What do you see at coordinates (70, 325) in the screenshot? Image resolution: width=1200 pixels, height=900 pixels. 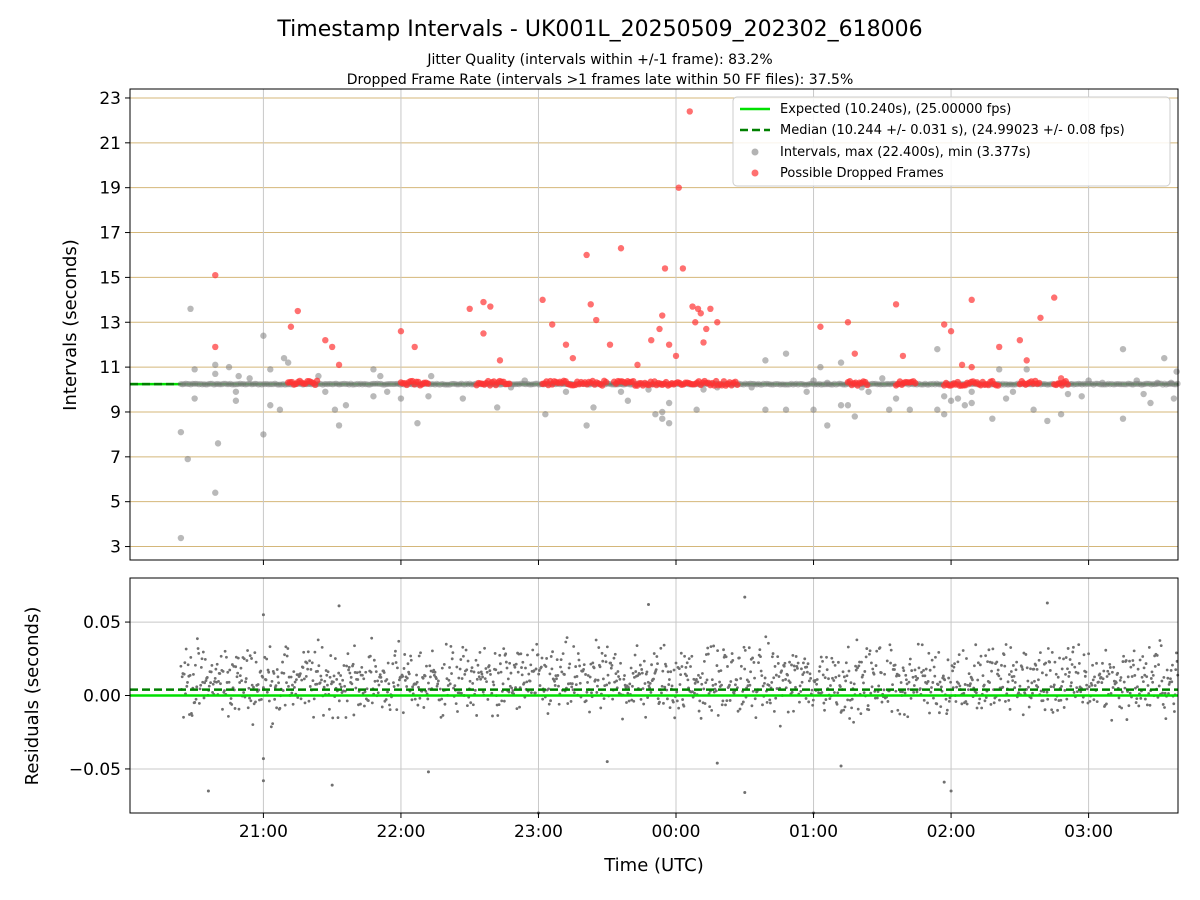 I see `intervals-y-axis-label: Intervals (seconds)` at bounding box center [70, 325].